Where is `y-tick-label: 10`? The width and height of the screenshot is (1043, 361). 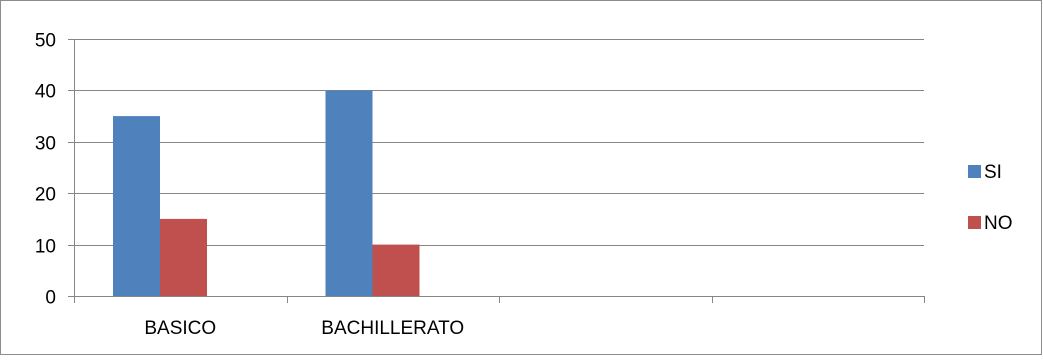 y-tick-label: 10 is located at coordinates (45, 247).